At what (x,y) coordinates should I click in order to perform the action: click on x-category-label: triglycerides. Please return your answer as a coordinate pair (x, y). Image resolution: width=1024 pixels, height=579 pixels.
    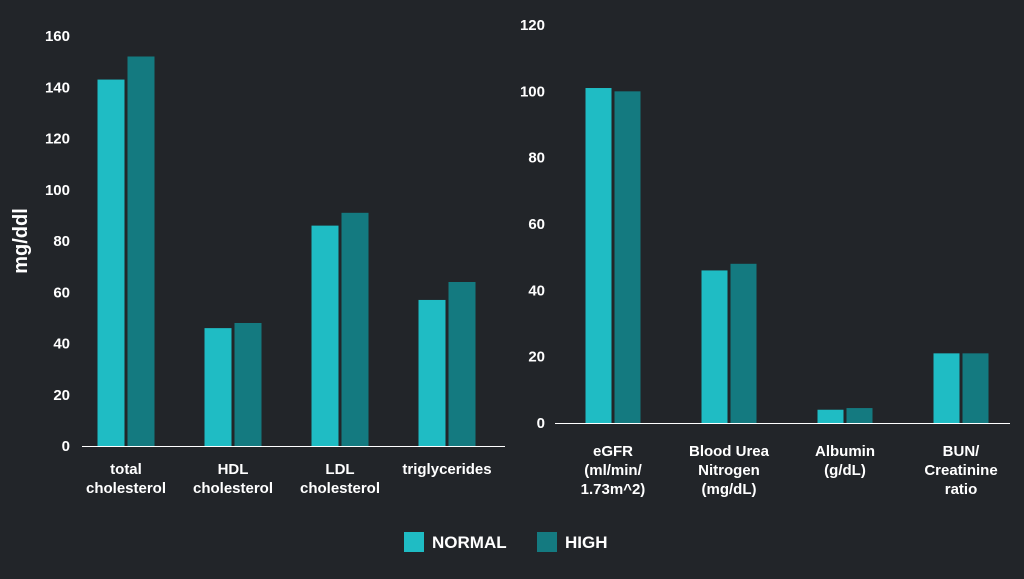
    Looking at the image, I should click on (446, 469).